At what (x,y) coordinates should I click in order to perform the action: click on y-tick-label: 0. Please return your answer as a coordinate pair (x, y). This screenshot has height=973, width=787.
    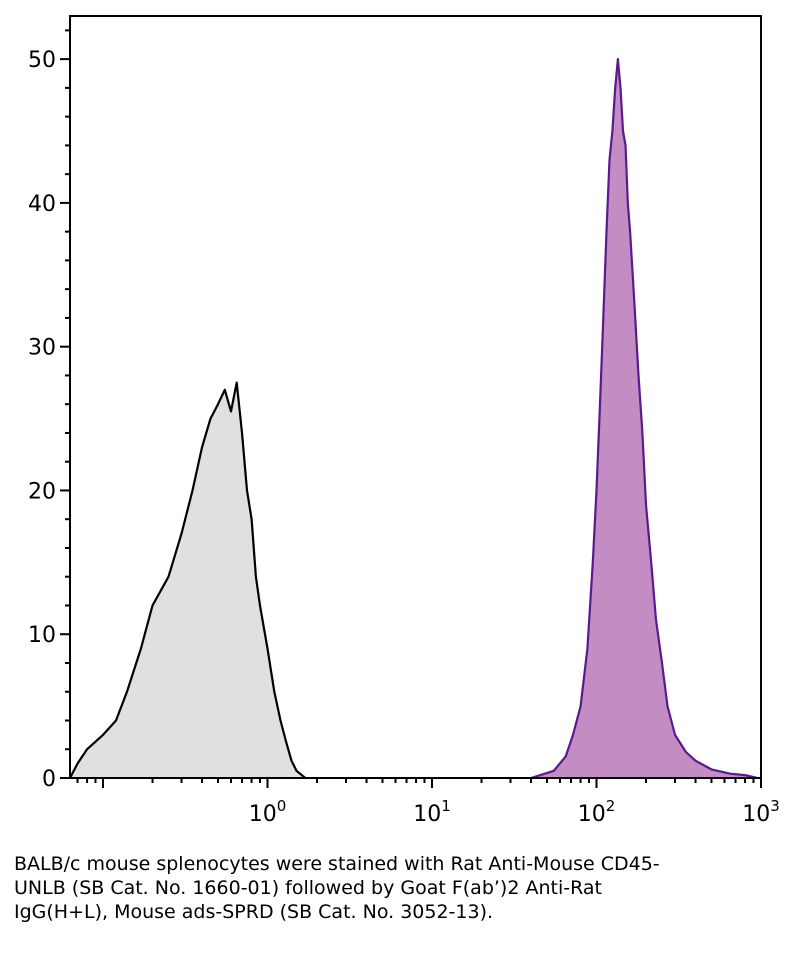
    Looking at the image, I should click on (49, 779).